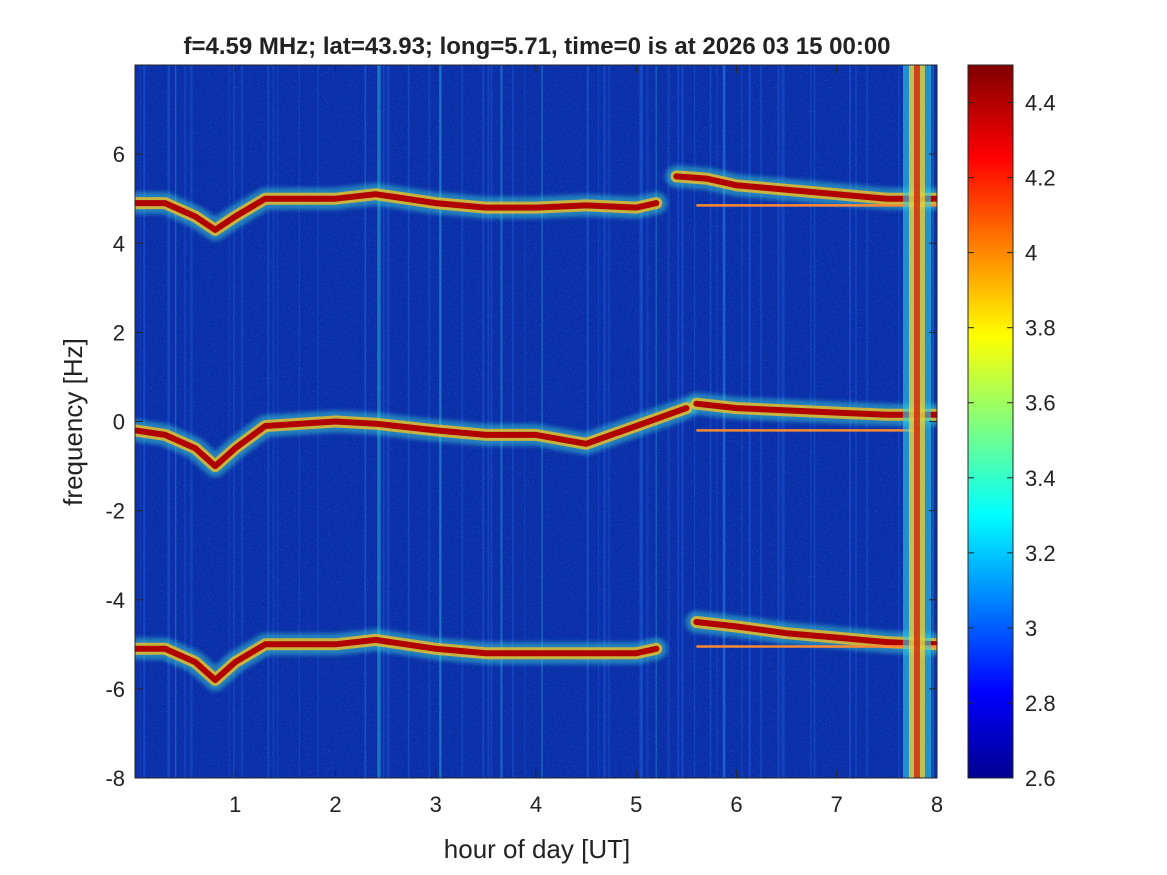 This screenshot has width=1167, height=875. What do you see at coordinates (436, 804) in the screenshot?
I see `x-tick-label: 3` at bounding box center [436, 804].